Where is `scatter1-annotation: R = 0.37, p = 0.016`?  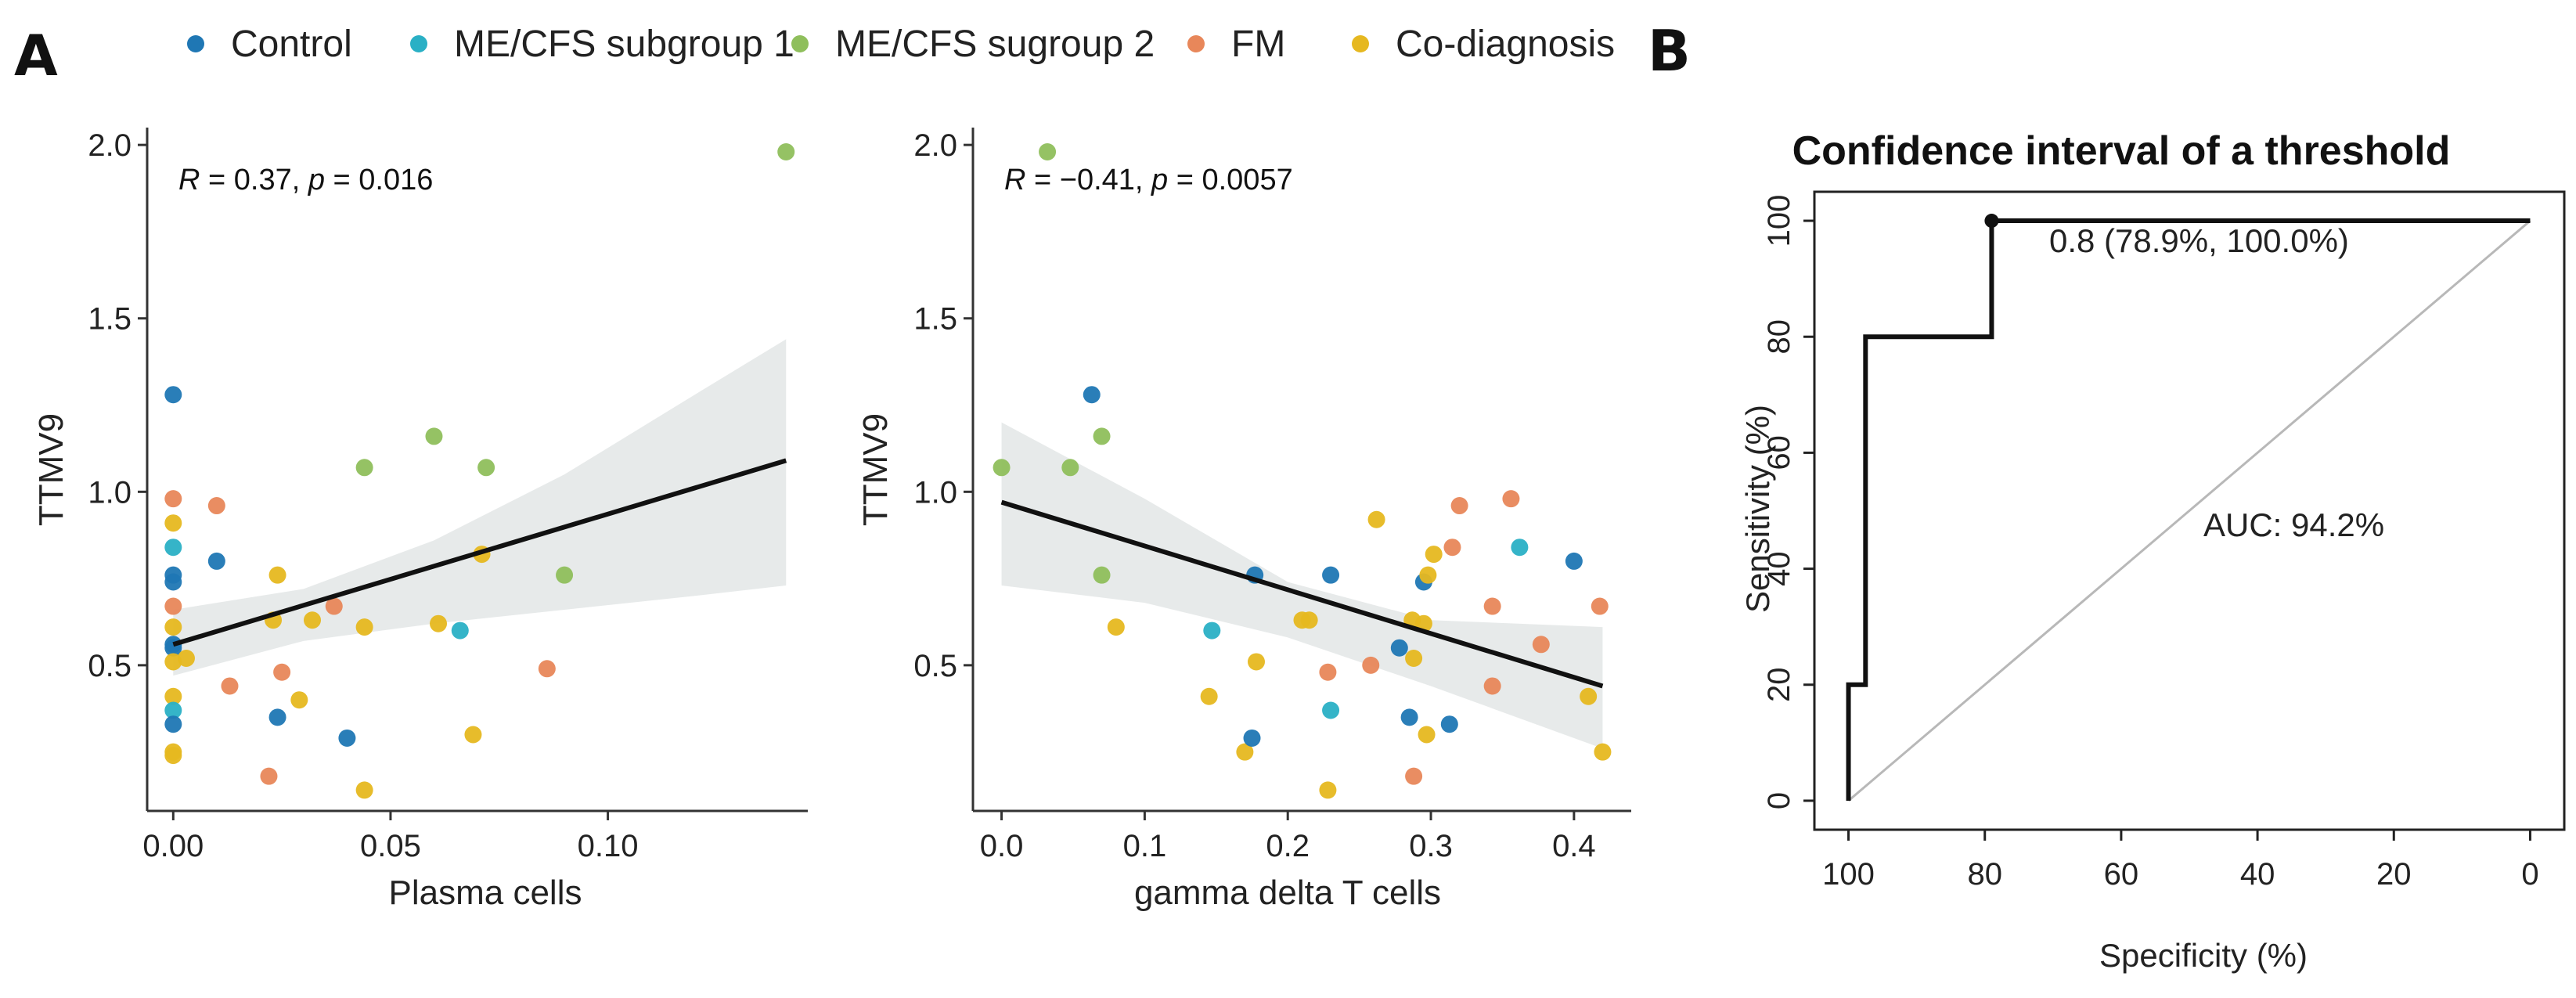
scatter1-annotation: R = 0.37, p = 0.016 is located at coordinates (305, 180).